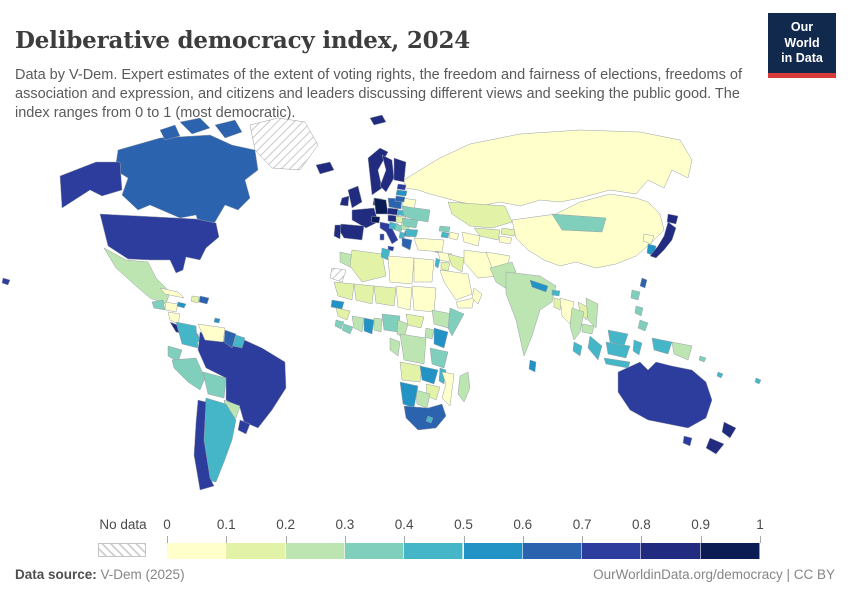 This screenshot has width=850, height=600. Describe the element at coordinates (480, 215) in the screenshot. I see `country-kazakhstan` at that location.